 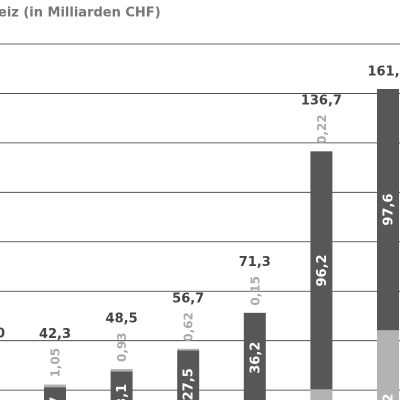 What do you see at coordinates (389, 397) in the screenshot?
I see `segment-label: 64,2` at bounding box center [389, 397].